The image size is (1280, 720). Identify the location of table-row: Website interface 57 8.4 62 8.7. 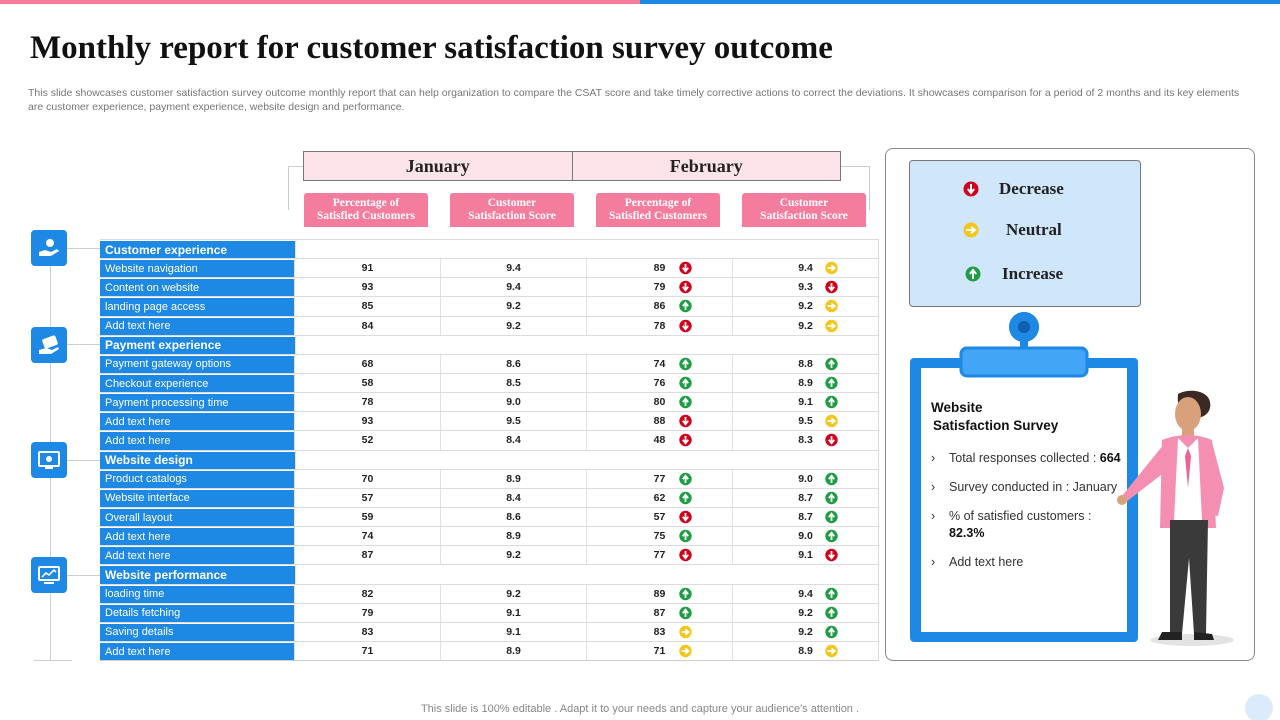
(489, 497).